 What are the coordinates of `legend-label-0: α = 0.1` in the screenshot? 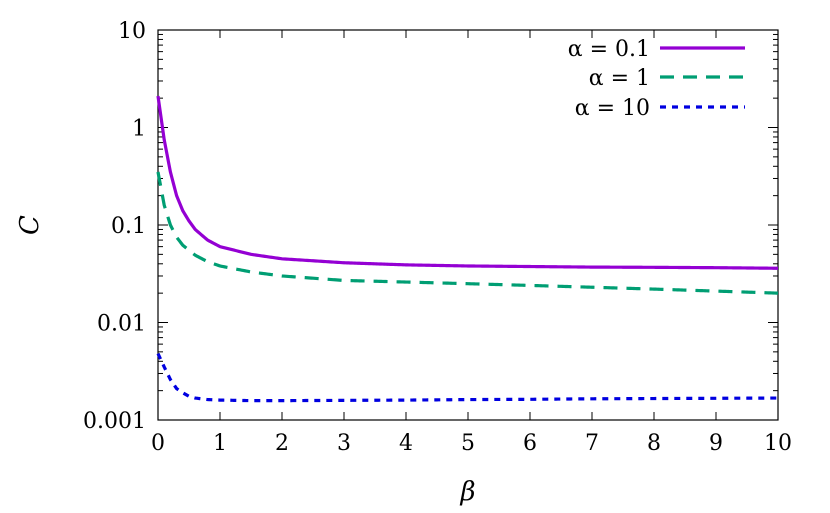 It's located at (609, 49).